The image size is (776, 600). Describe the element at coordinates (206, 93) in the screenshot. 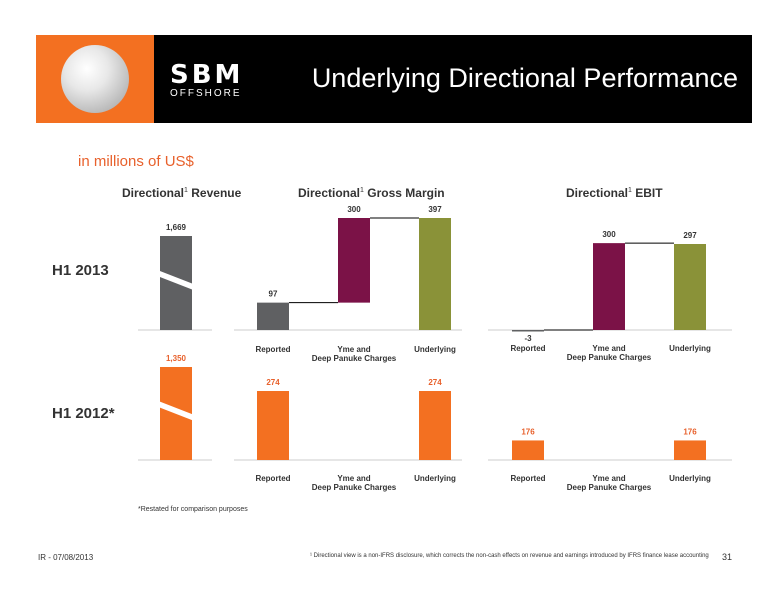

I see `brand-subtitle: OFFSHORE` at that location.